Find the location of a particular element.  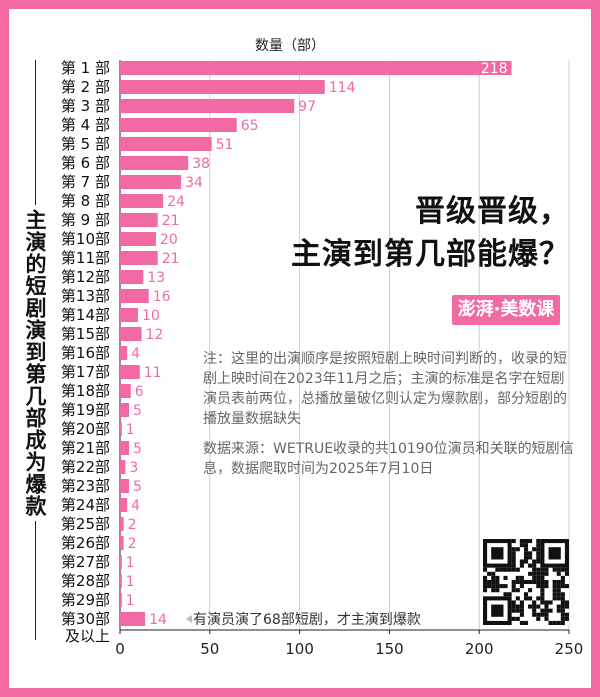

data-label: 20 is located at coordinates (169, 240).